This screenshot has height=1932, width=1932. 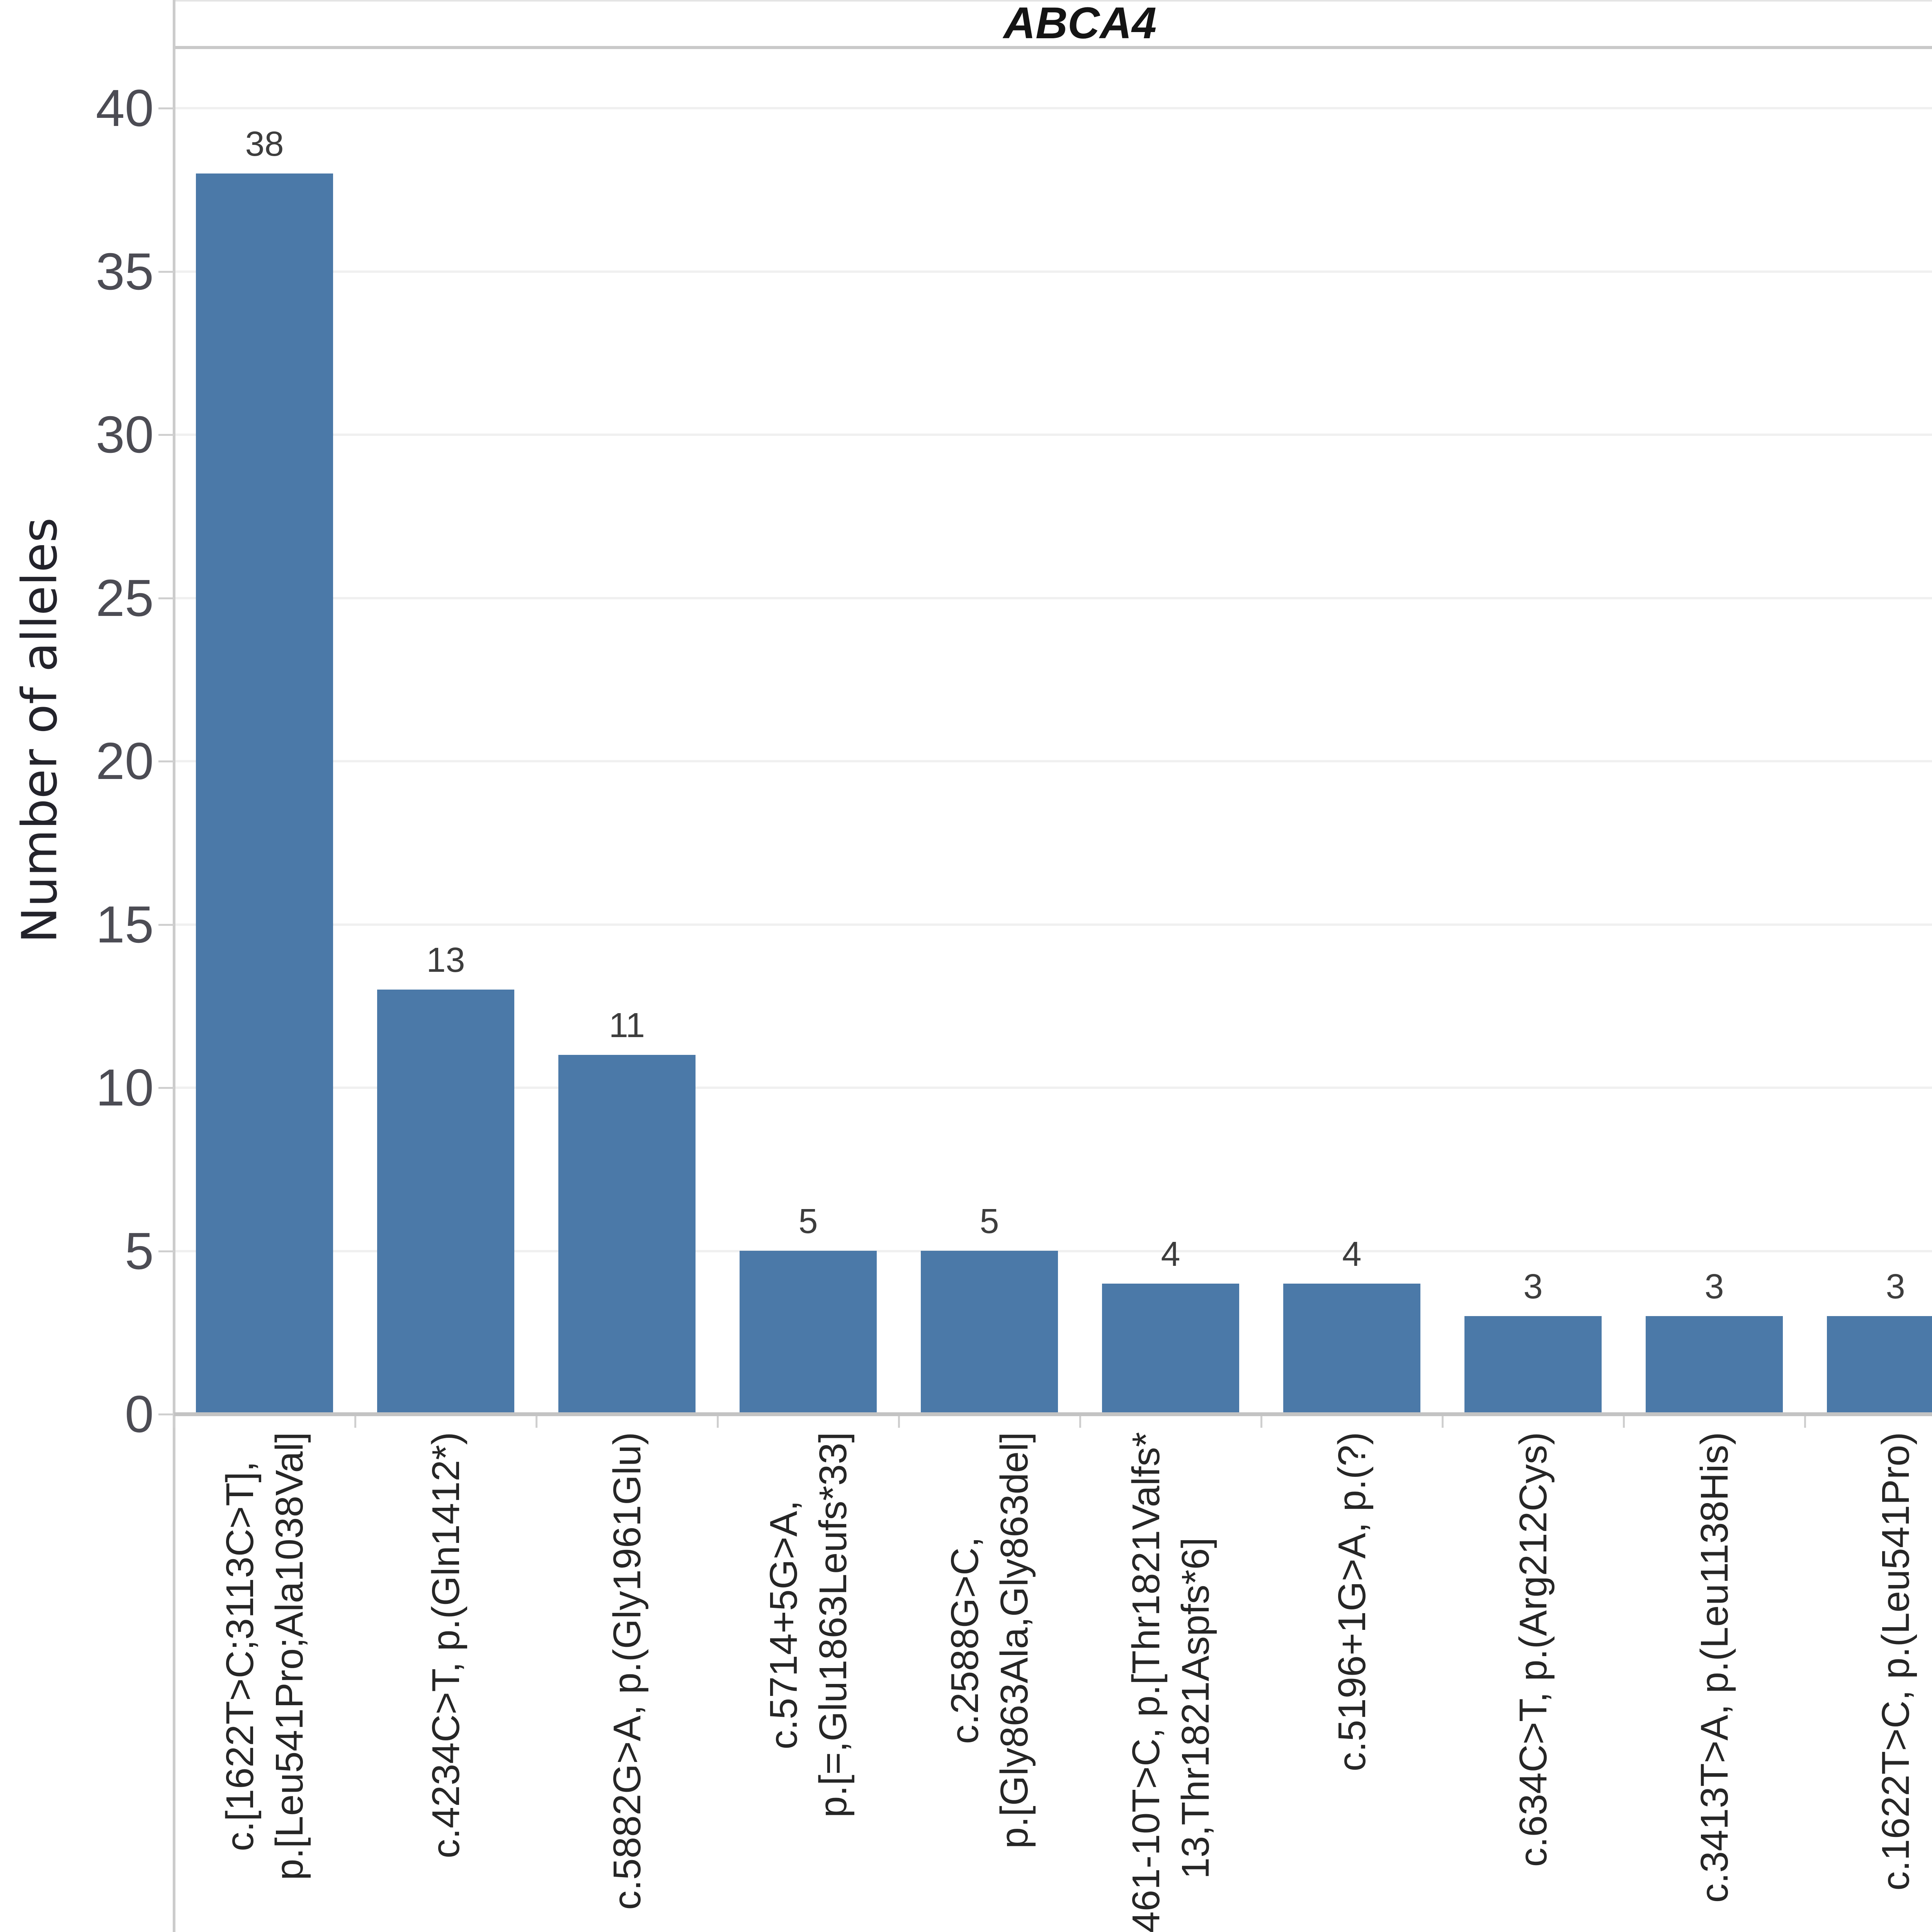 I want to click on y-tick-label-15: 15, so click(x=125, y=925).